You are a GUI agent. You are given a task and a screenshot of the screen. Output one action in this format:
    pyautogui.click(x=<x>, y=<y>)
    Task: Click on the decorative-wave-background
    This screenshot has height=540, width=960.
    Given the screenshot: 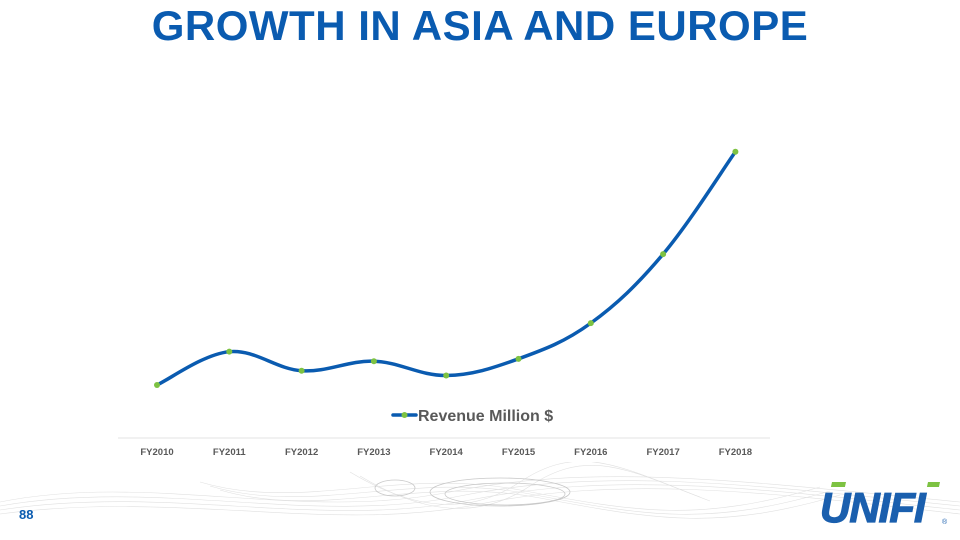 What is the action you would take?
    pyautogui.click(x=480, y=490)
    